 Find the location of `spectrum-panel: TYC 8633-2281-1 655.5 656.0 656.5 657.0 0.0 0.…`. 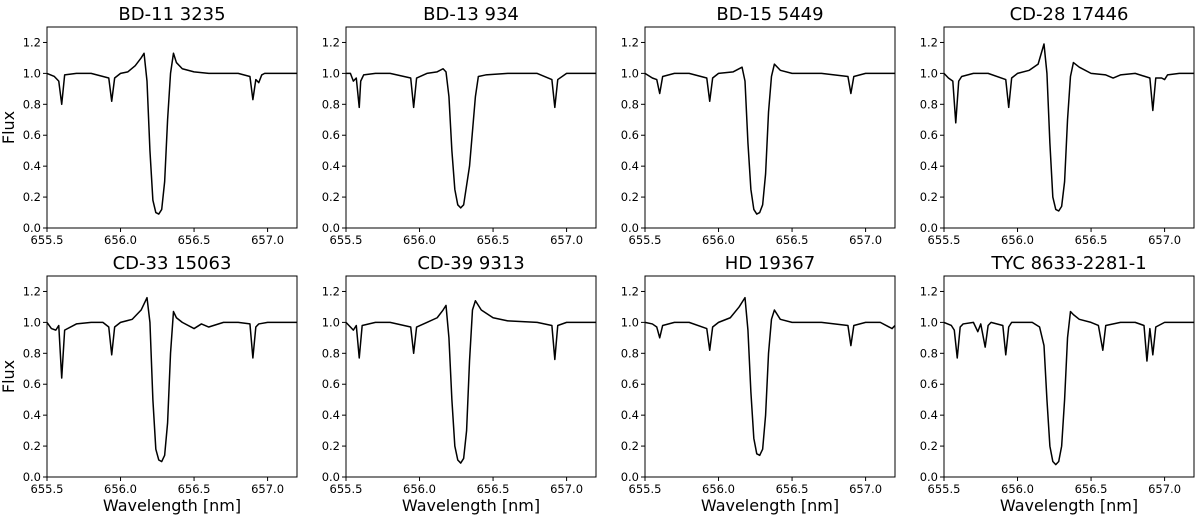

spectrum-panel: TYC 8633-2281-1 655.5 656.0 656.5 657.0 0.0 0.… is located at coordinates (1057, 384).